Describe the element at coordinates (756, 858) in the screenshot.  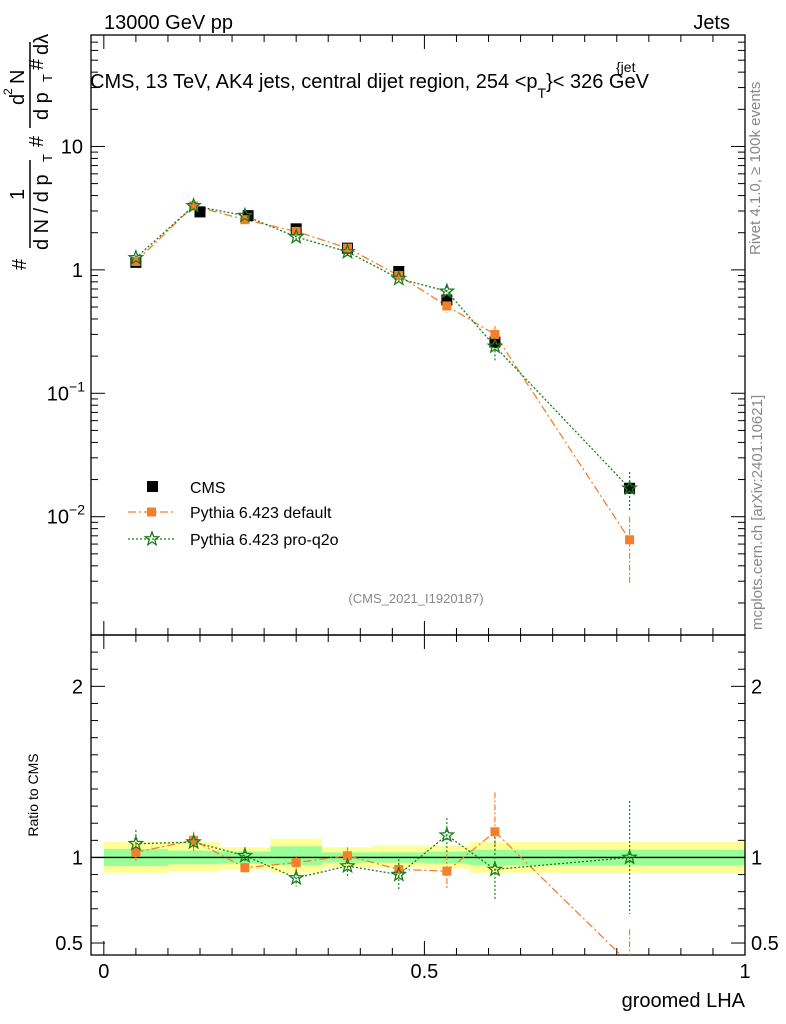
I see `ratio-ytick-label-right: 1` at that location.